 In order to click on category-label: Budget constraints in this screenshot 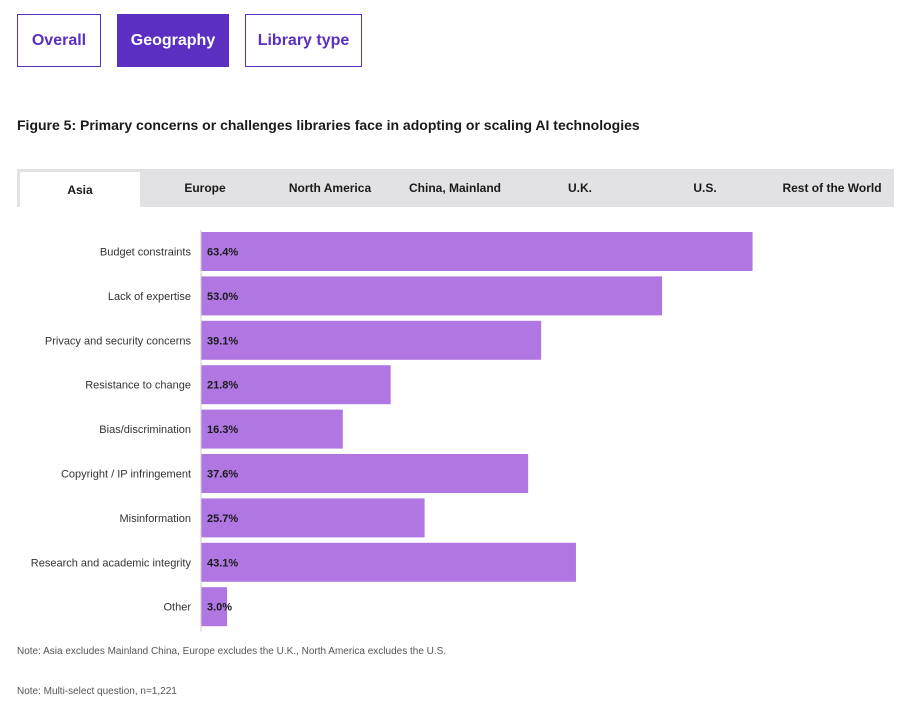, I will do `click(146, 253)`.